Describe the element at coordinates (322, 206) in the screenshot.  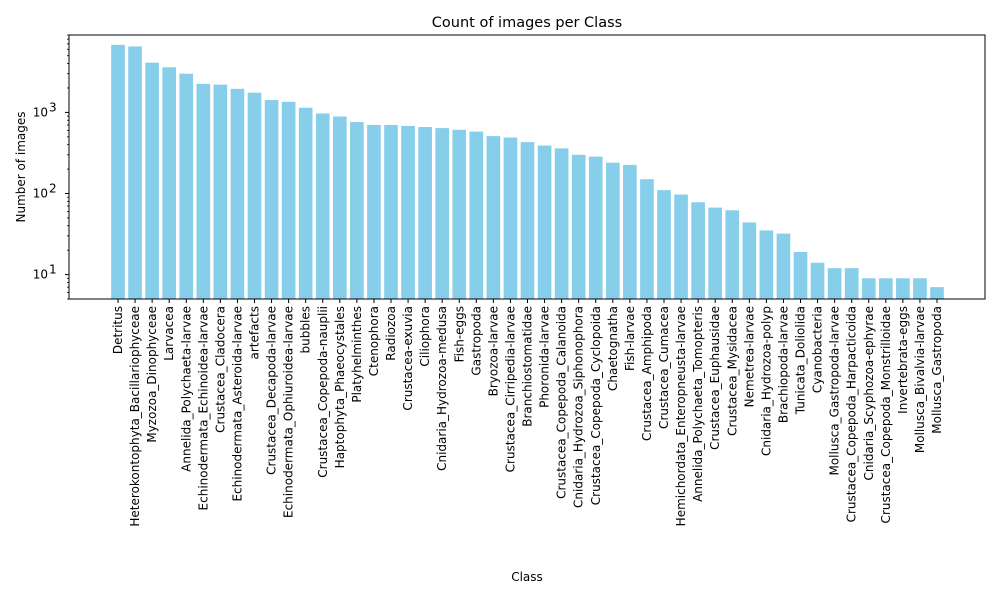
I see `bar-crustacea-copepoda-nauplii` at that location.